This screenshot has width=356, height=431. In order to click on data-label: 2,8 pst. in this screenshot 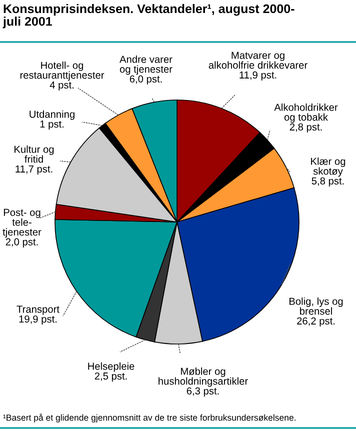, I will do `click(306, 128)`.